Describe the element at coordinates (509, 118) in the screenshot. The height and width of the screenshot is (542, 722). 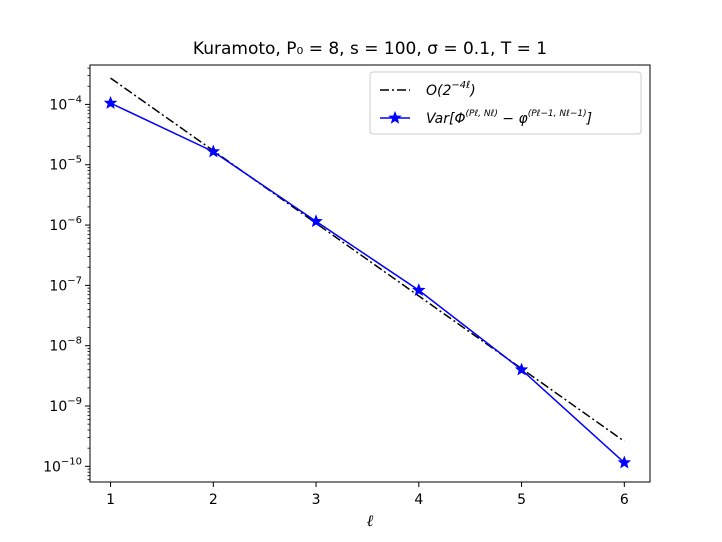
I see `legend-label-2: Var[Φ(Pℓ, Nℓ) − φ(Pℓ−1, Nℓ−1)]` at that location.